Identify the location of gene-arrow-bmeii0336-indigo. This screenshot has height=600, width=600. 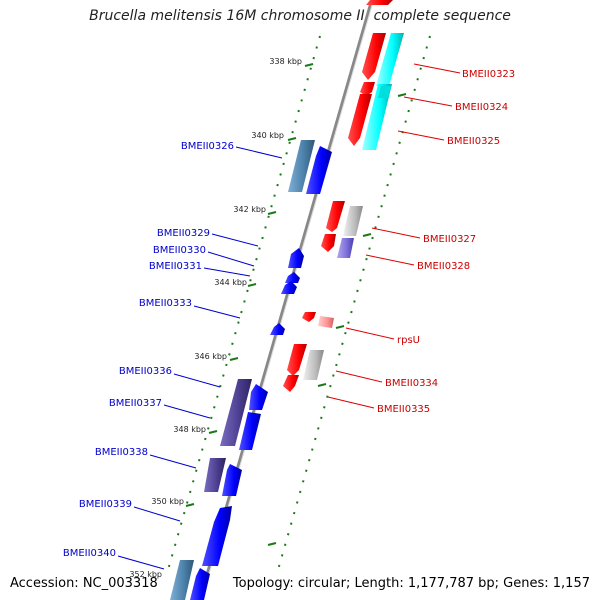
(236, 412).